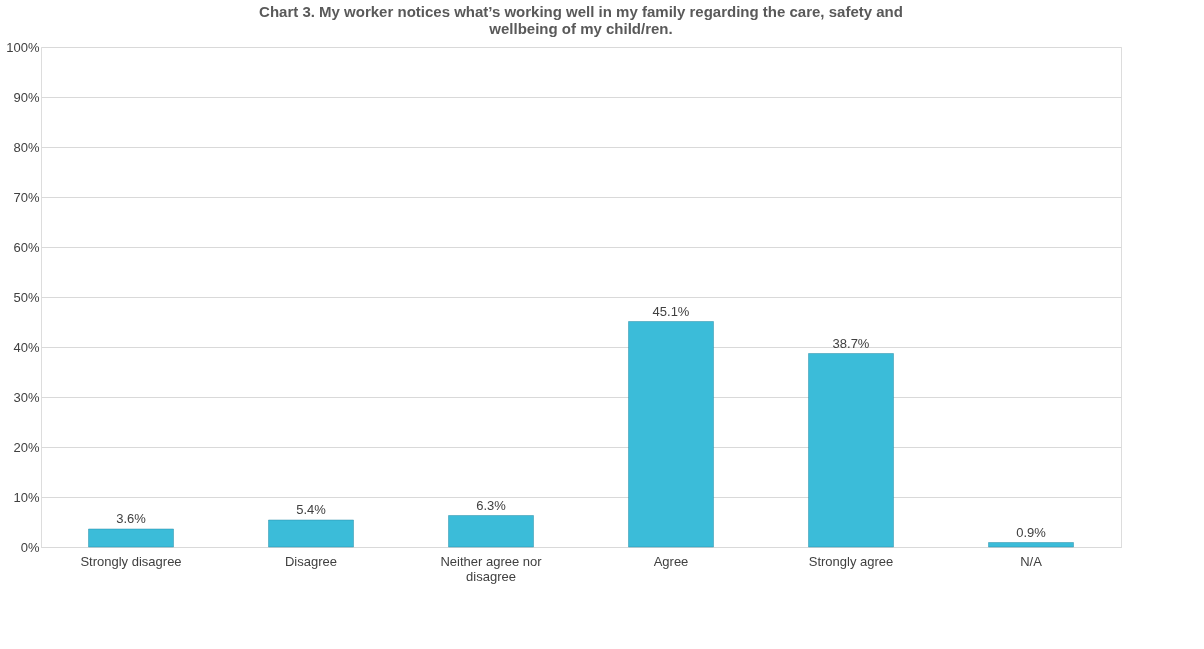  Describe the element at coordinates (491, 568) in the screenshot. I see `x-tick-label: Neither agree nor disagree` at that location.